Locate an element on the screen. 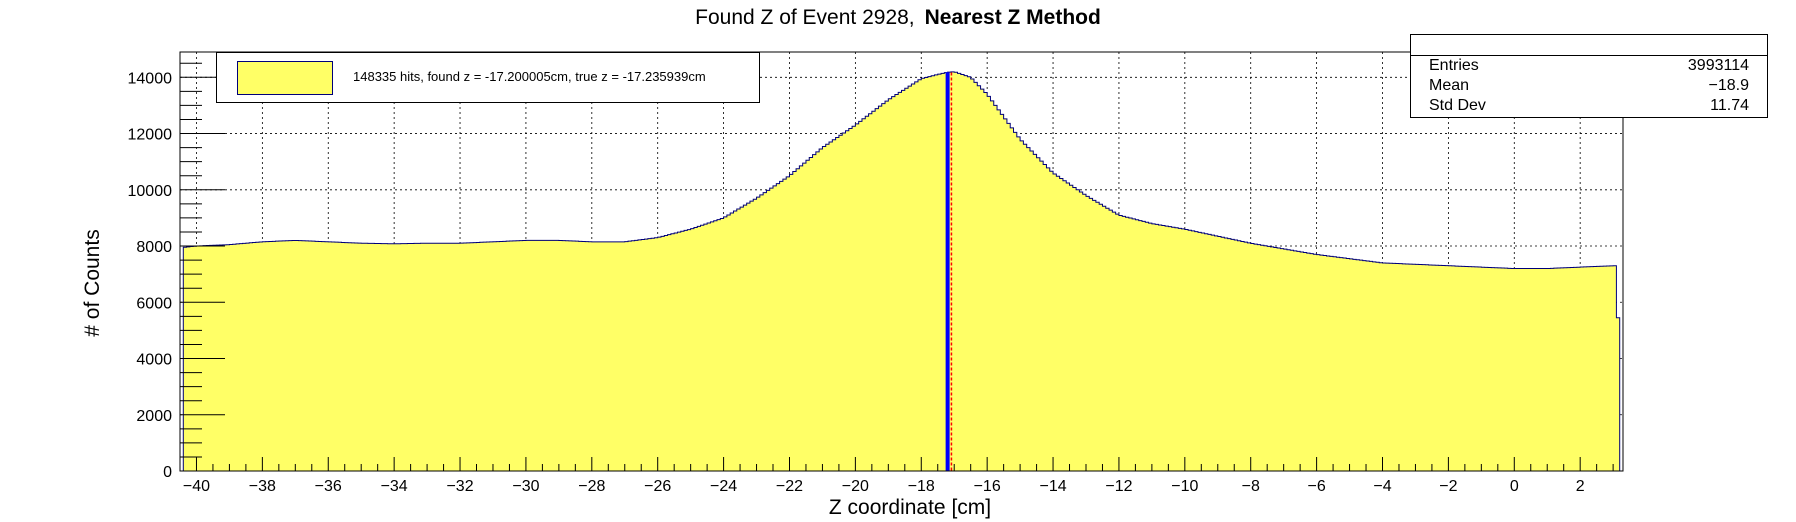 The image size is (1796, 522). x-tick-label: −26 is located at coordinates (657, 486).